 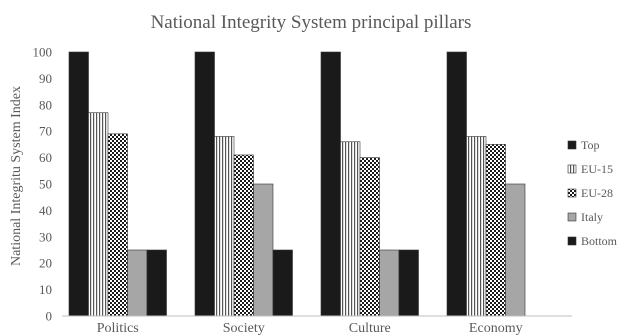 I want to click on bar-eu-15-politics, so click(x=98, y=214).